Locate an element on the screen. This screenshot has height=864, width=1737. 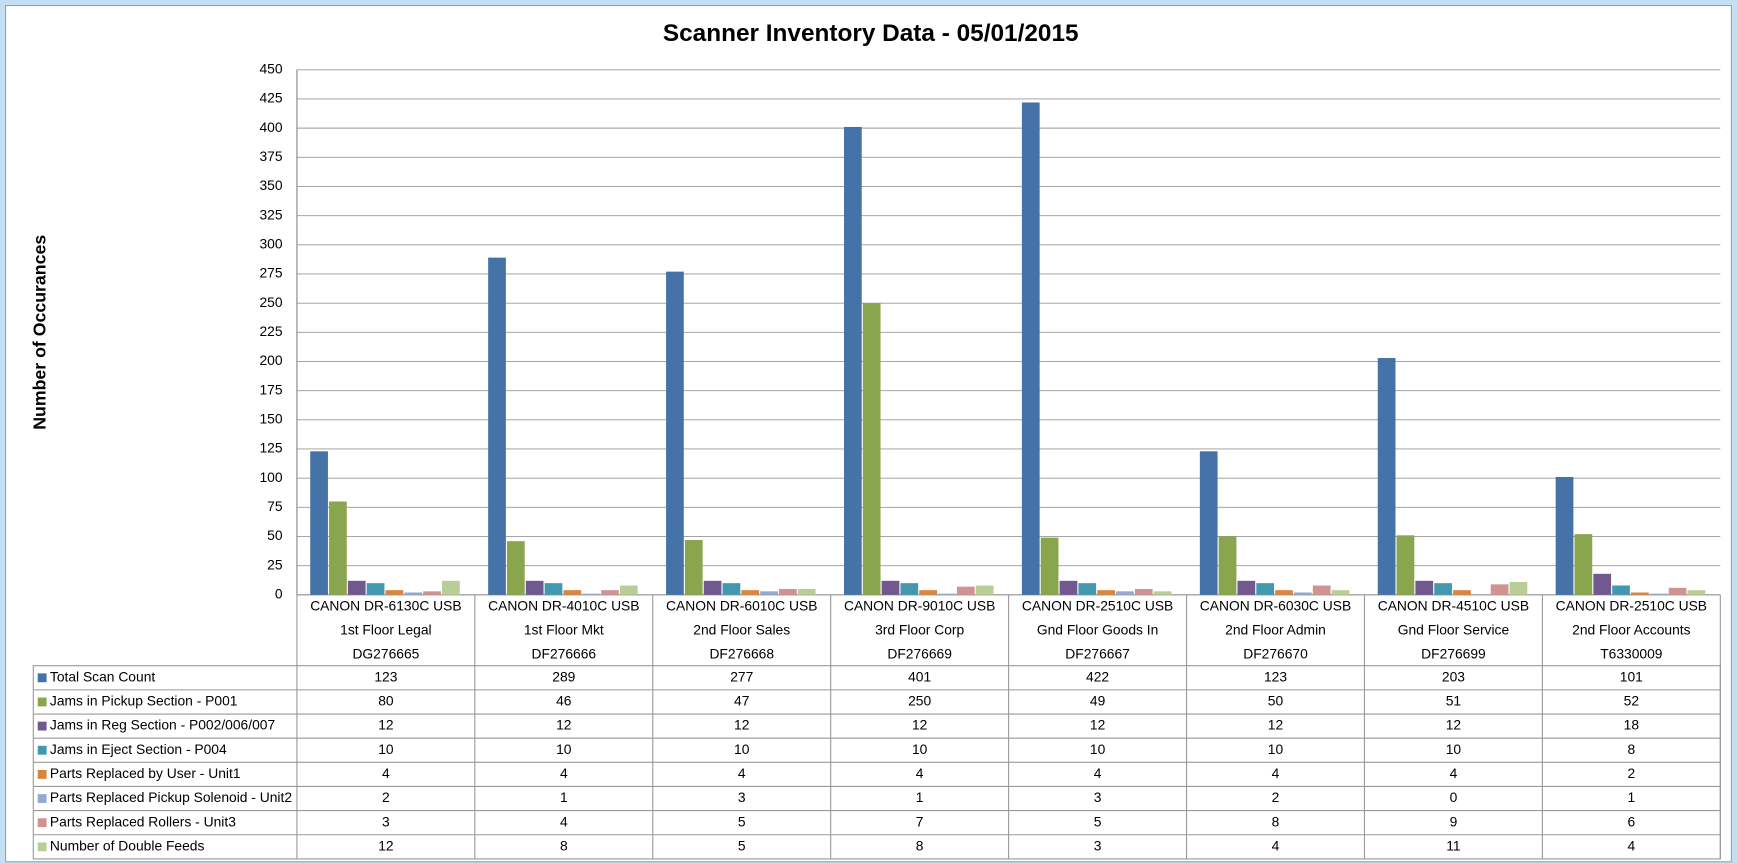
table-value: 11 is located at coordinates (1453, 845).